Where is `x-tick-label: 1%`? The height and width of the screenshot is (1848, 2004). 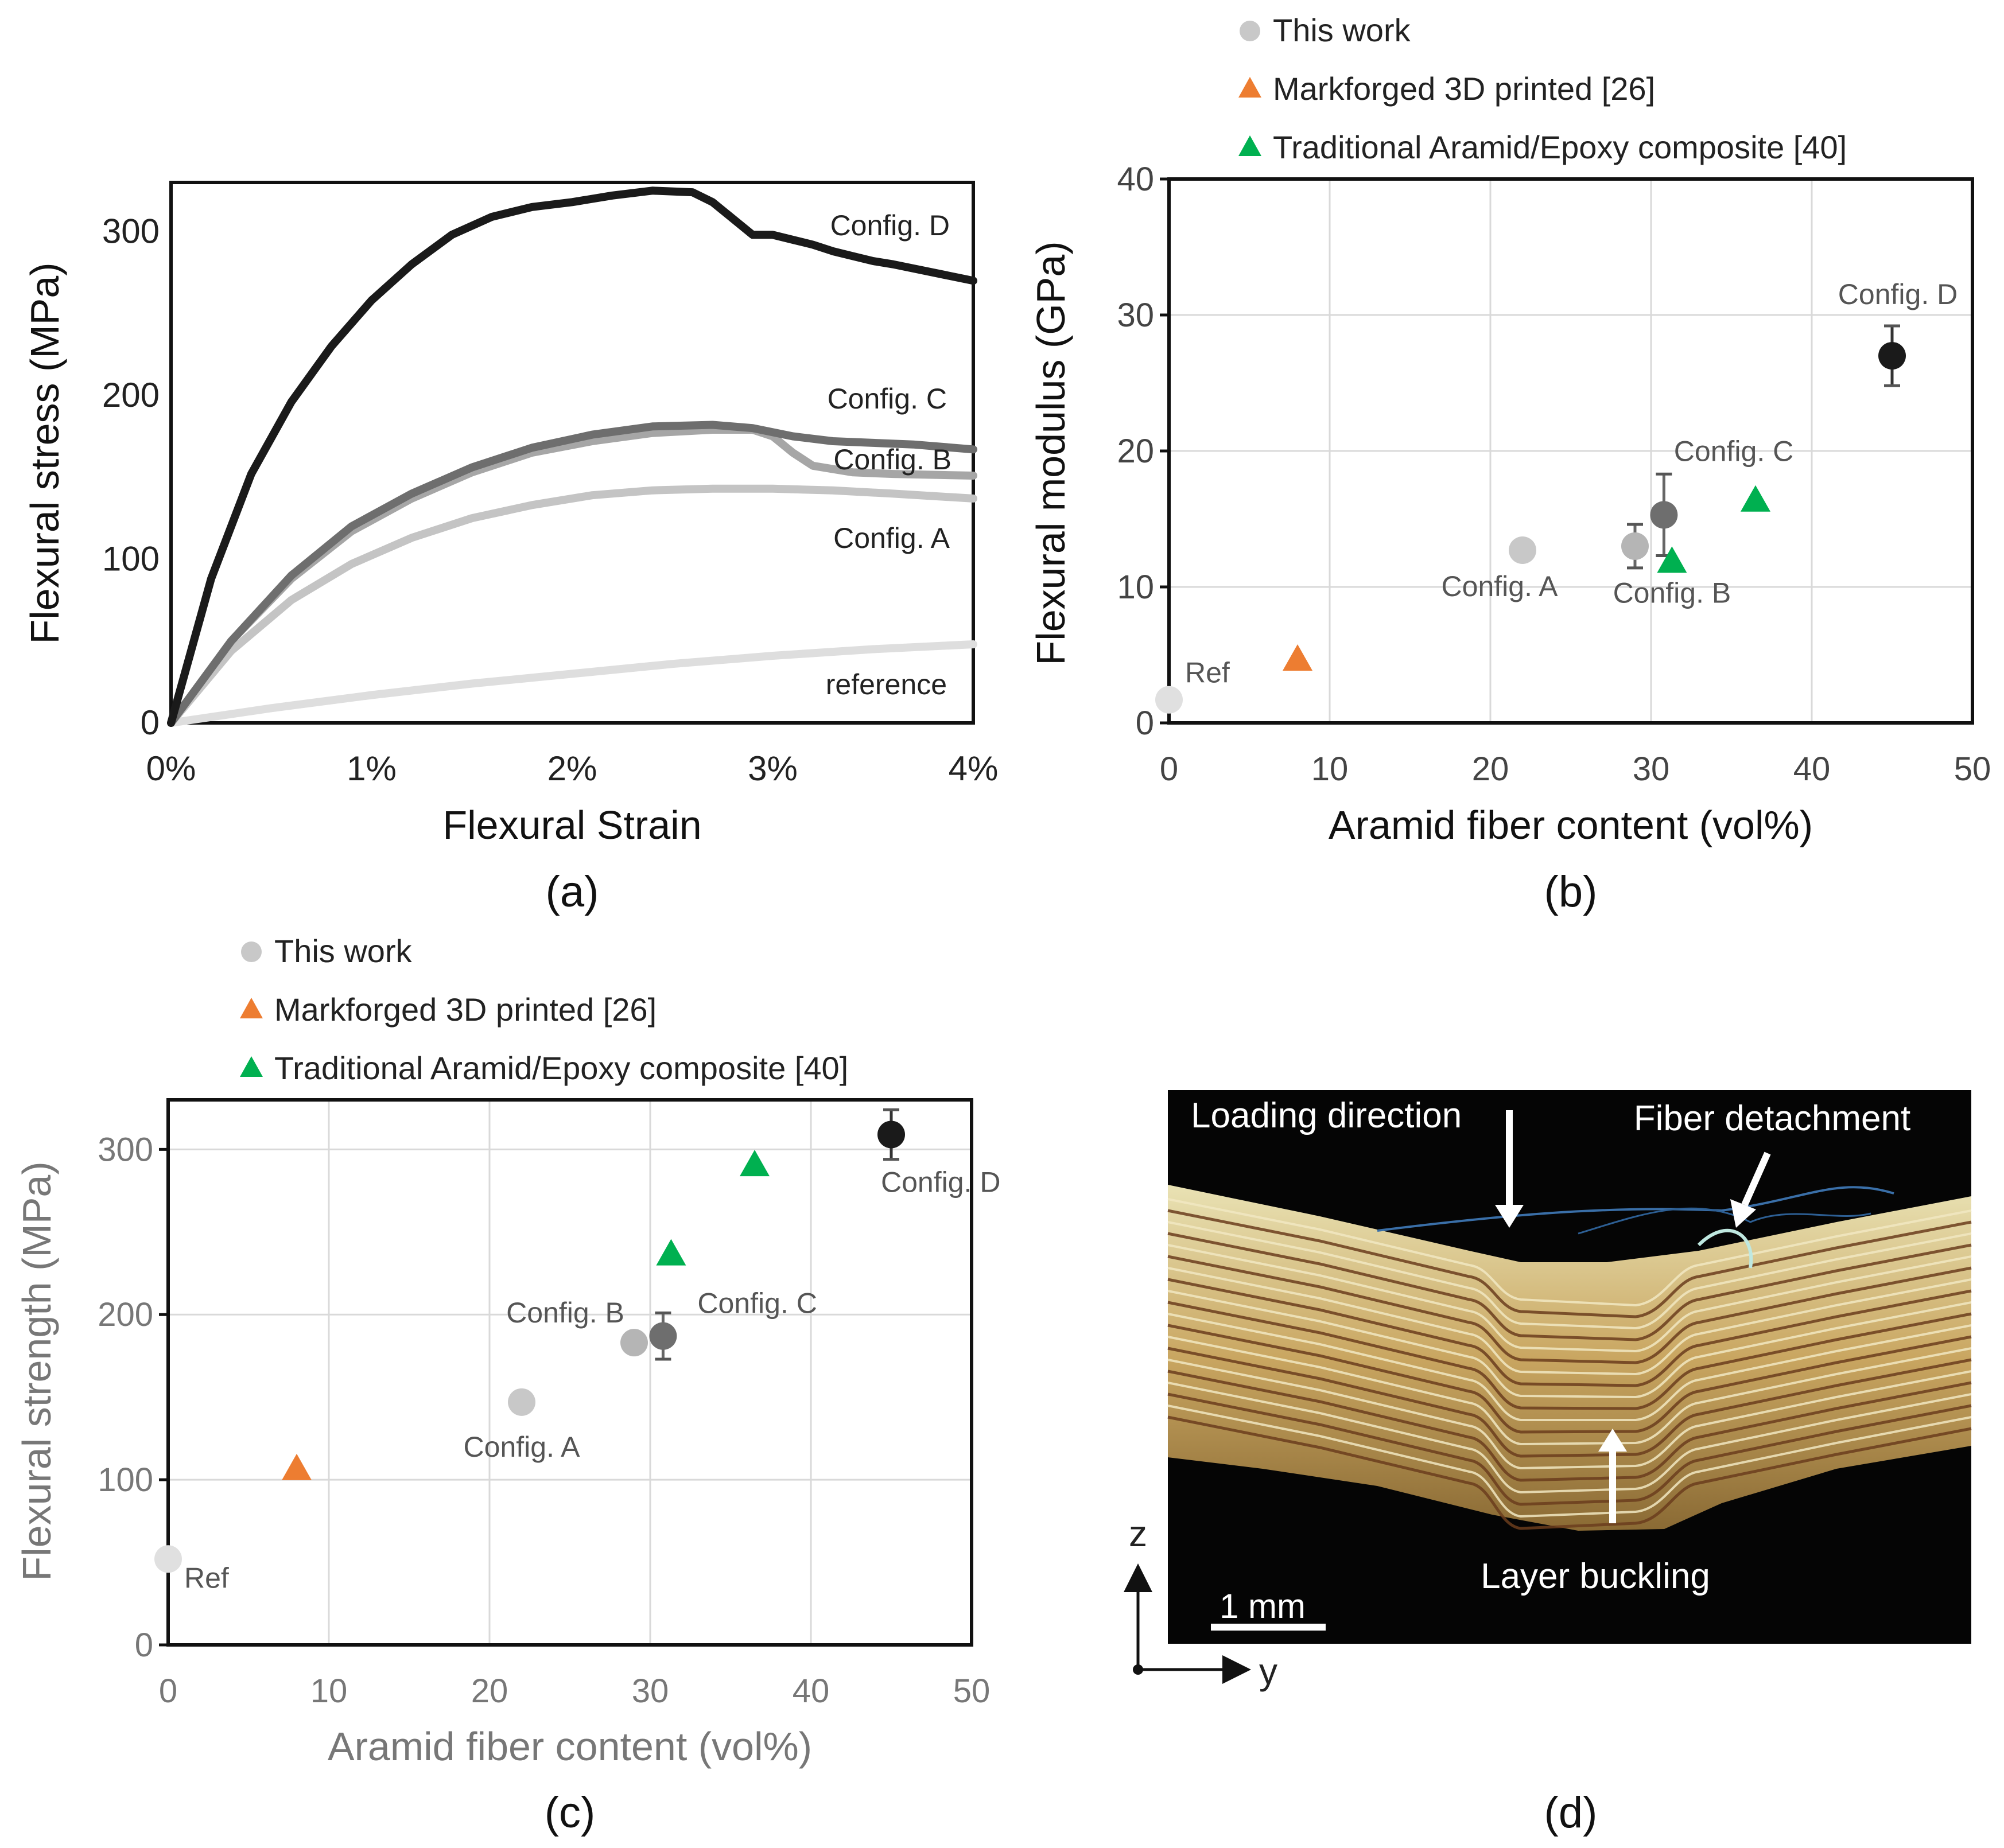
x-tick-label: 1% is located at coordinates (372, 769).